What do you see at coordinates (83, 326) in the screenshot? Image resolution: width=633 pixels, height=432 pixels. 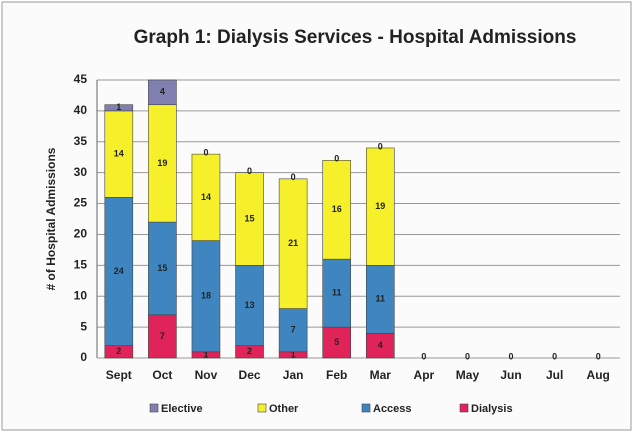 I see `y-tick-label: 5` at bounding box center [83, 326].